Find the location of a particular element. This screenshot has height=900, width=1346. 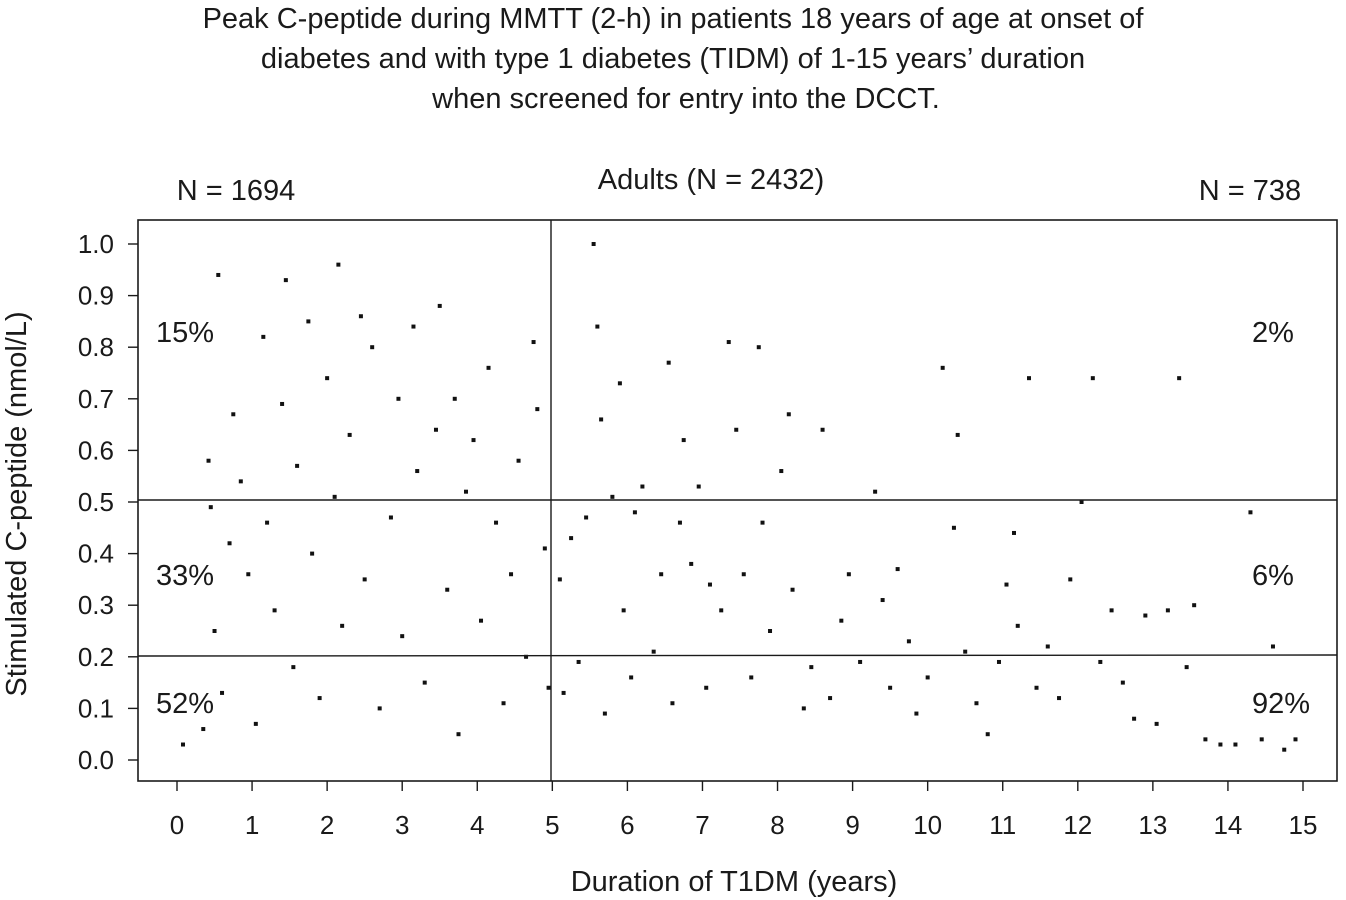

pct-right-lower: 92% is located at coordinates (1281, 704).